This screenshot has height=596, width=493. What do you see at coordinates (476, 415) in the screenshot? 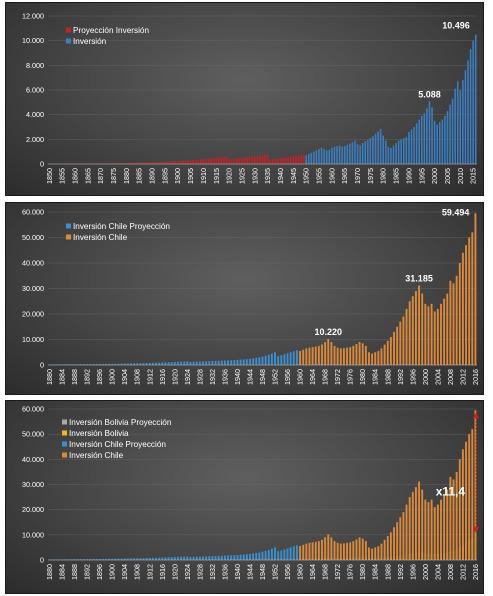
I see `growth-arrow-head-up` at bounding box center [476, 415].